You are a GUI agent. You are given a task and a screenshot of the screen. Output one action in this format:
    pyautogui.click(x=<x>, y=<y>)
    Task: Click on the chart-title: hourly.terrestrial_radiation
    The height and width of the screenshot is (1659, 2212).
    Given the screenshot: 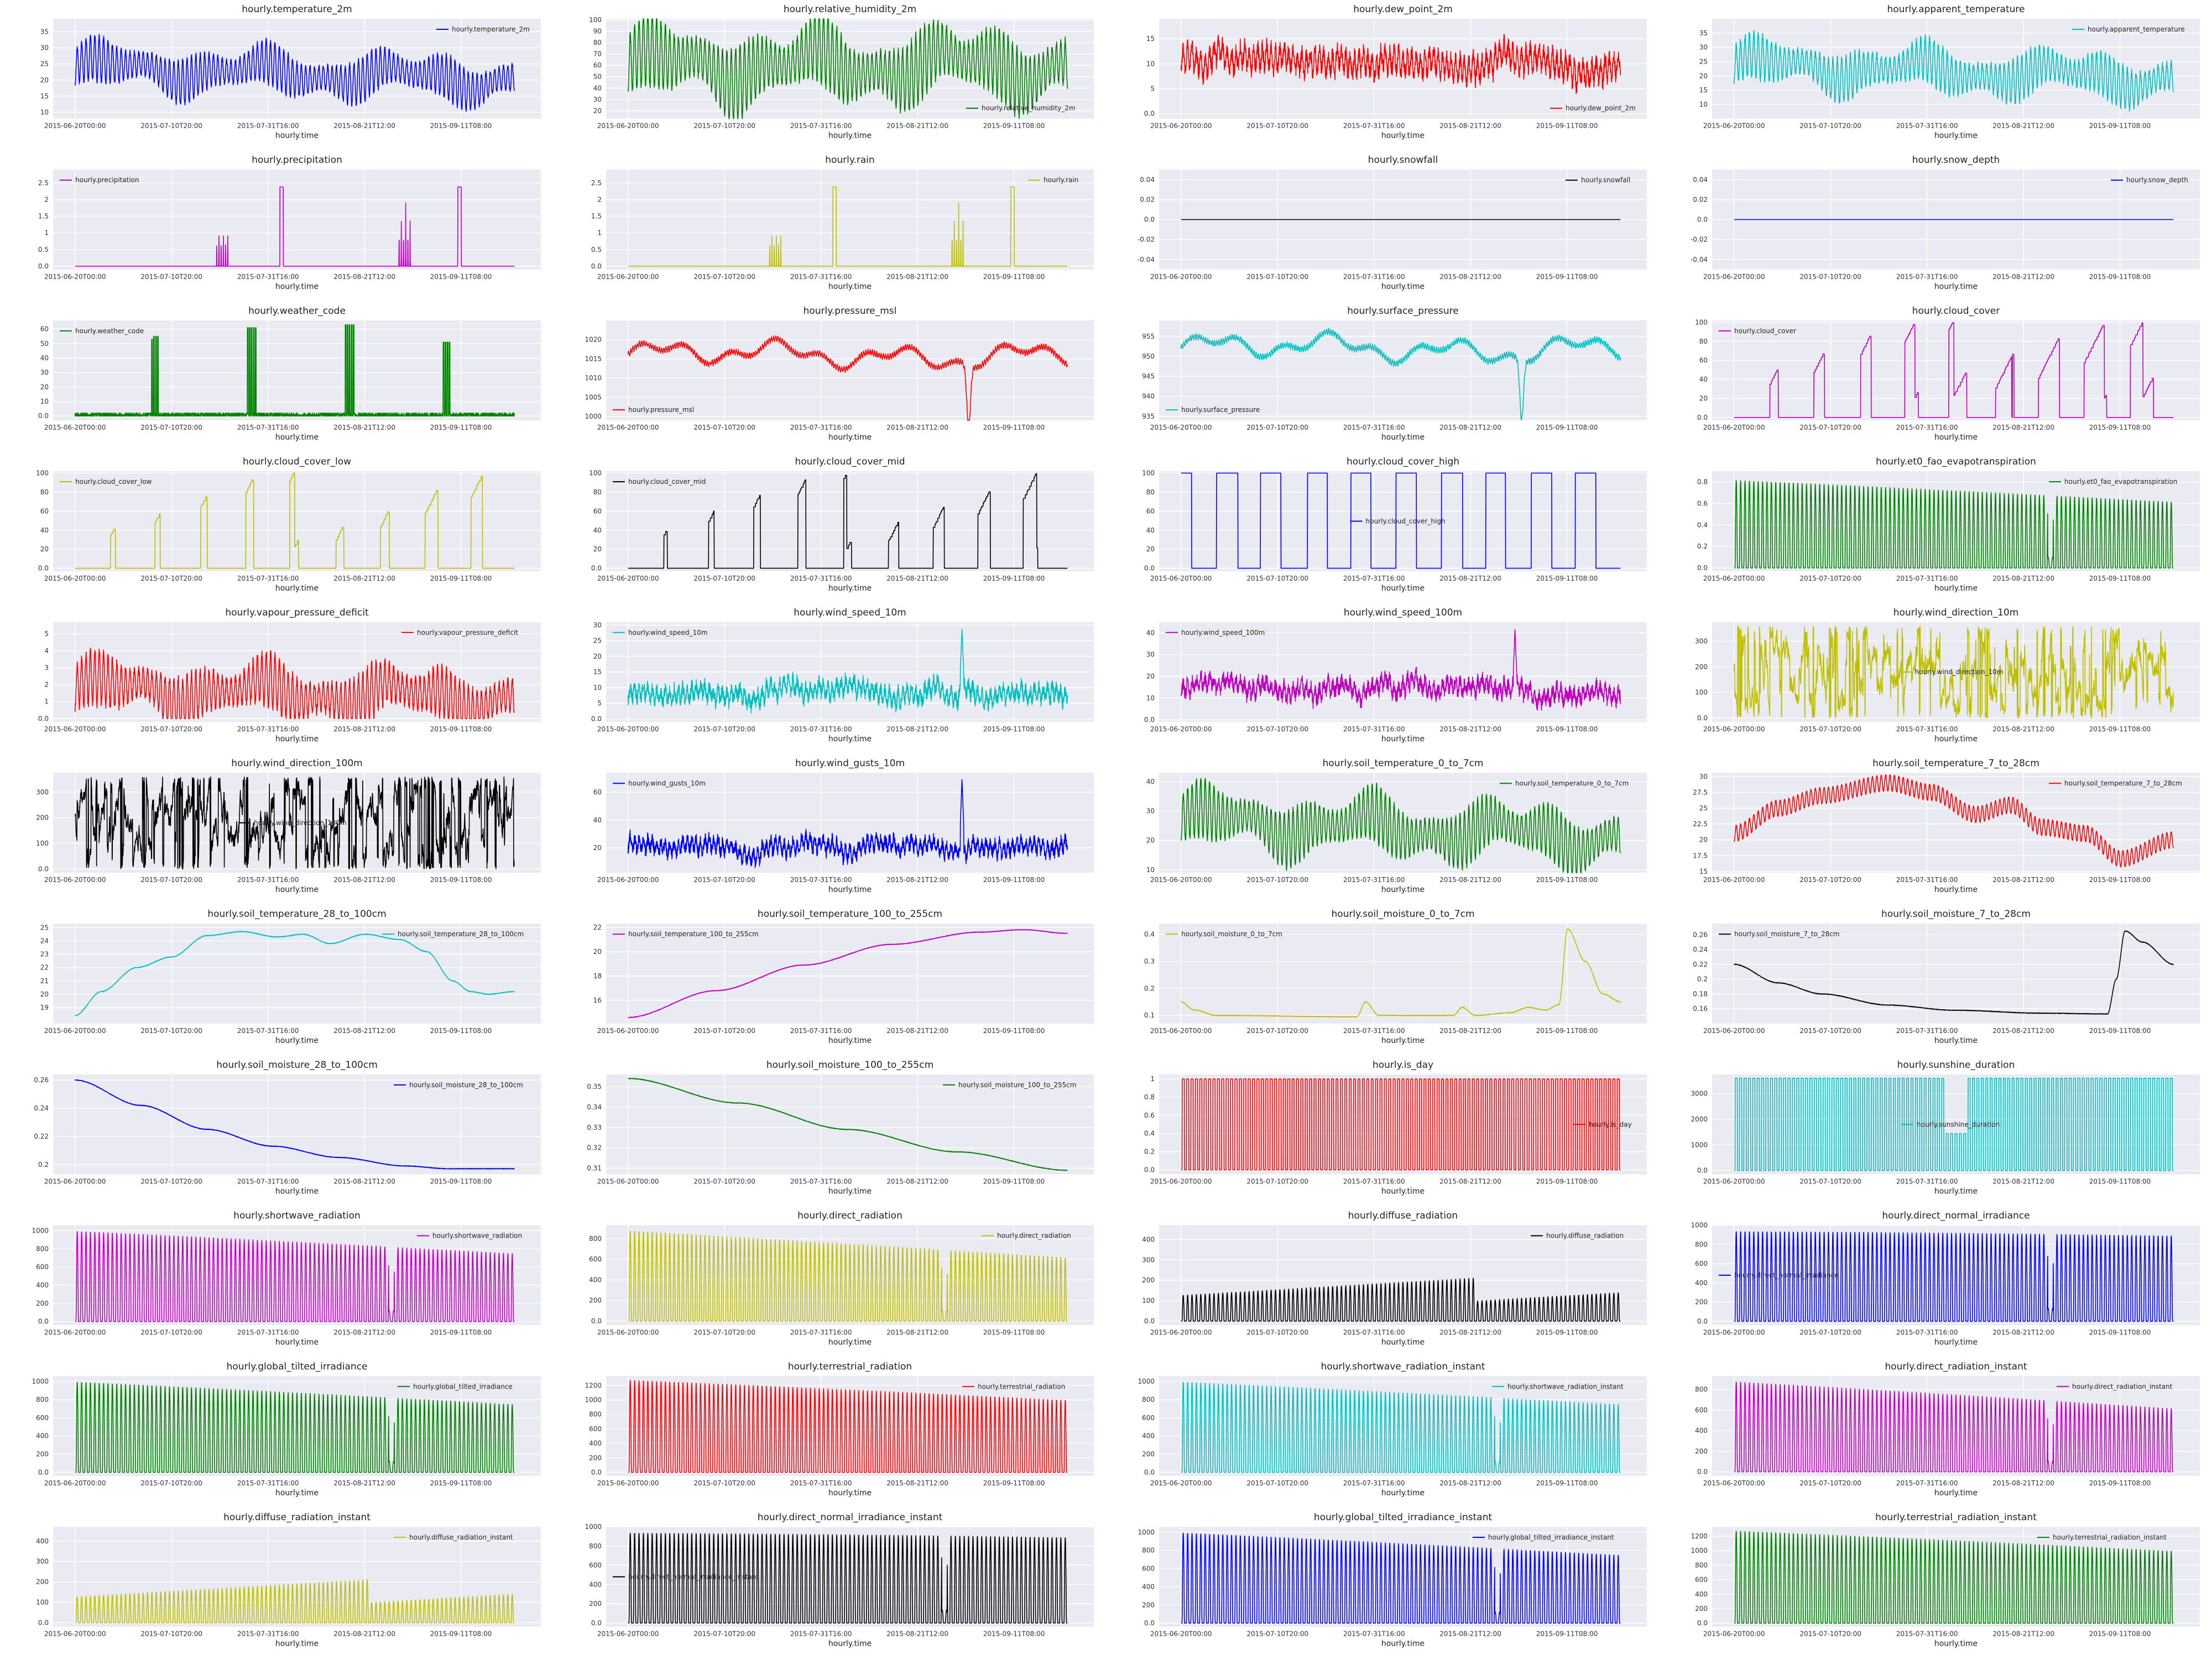 What is the action you would take?
    pyautogui.click(x=850, y=1366)
    